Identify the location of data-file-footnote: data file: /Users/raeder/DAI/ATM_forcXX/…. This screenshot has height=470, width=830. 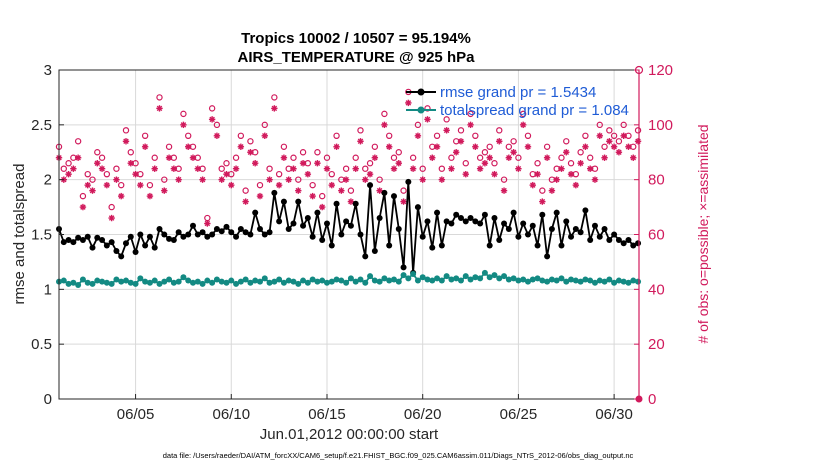
(398, 455).